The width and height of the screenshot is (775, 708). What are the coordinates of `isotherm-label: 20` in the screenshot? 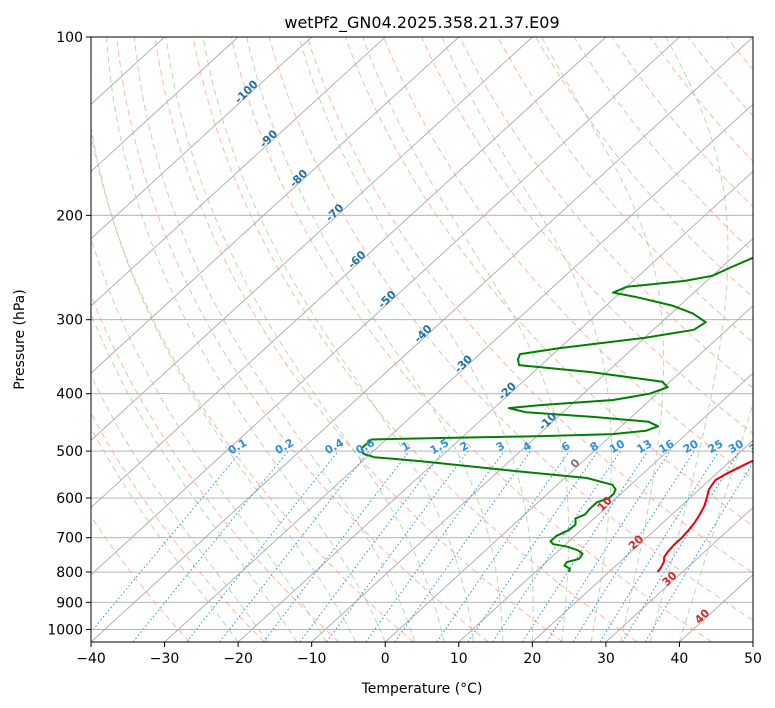 It's located at (636, 542).